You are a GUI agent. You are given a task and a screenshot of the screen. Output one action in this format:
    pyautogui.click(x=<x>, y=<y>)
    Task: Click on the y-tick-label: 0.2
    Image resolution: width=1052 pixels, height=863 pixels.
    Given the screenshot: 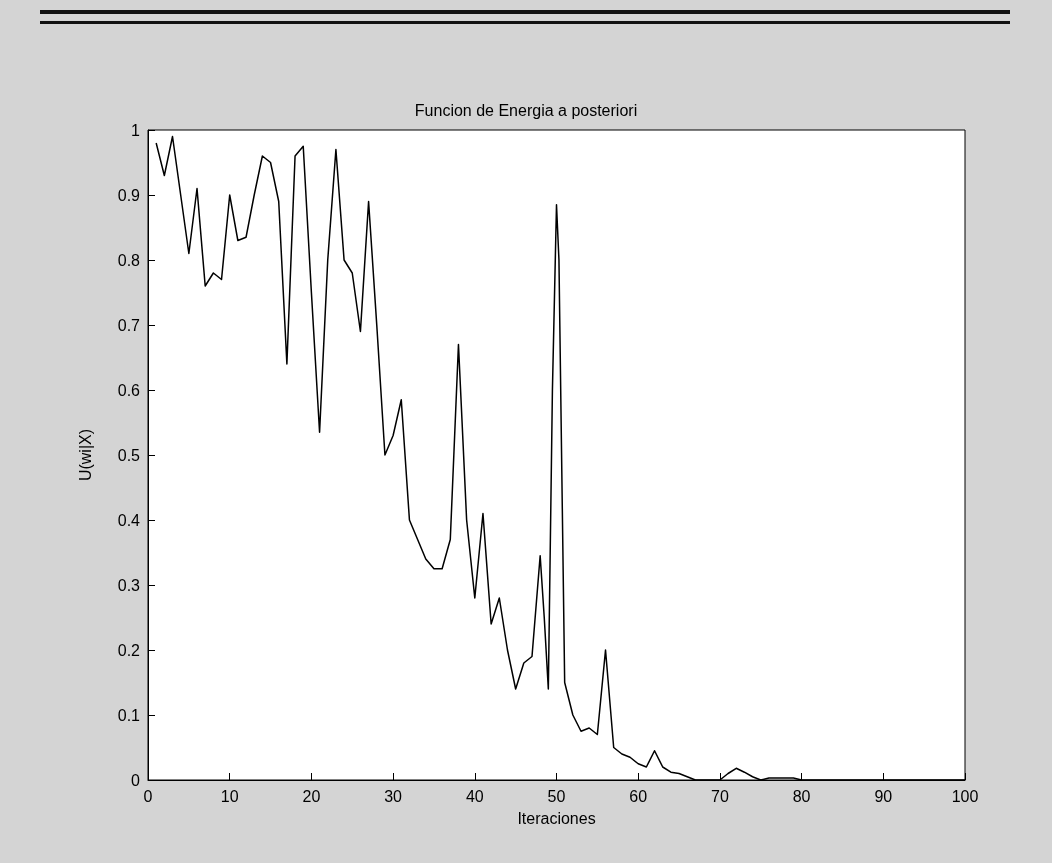 What is the action you would take?
    pyautogui.click(x=129, y=650)
    